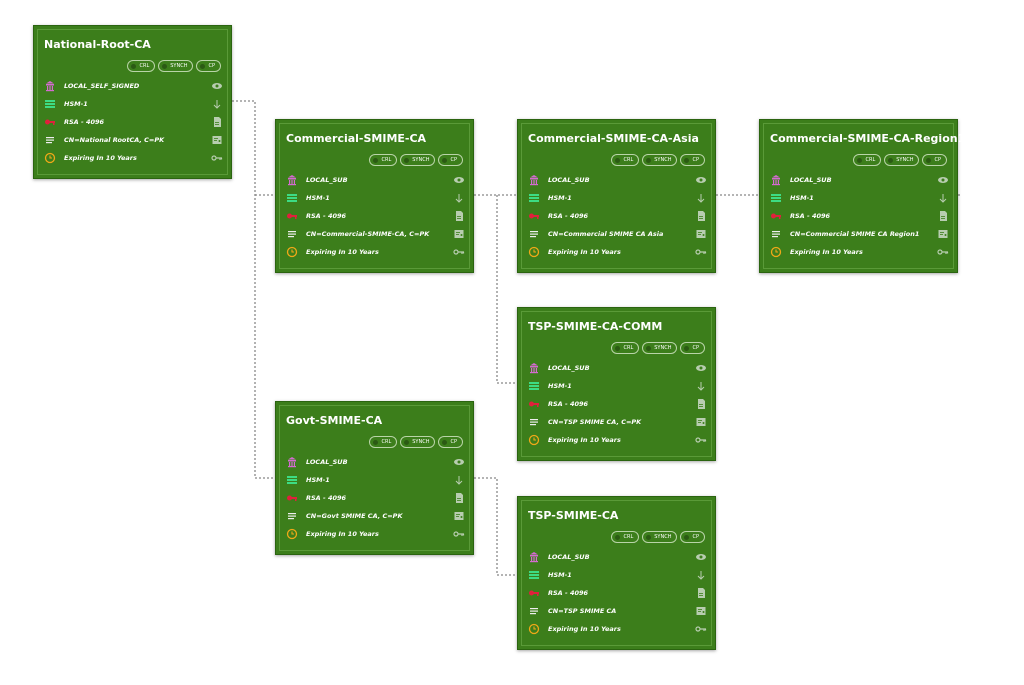 This screenshot has width=1024, height=685. What do you see at coordinates (375, 516) in the screenshot?
I see `field-row: CN=Govt SMIME CA, C=PK` at bounding box center [375, 516].